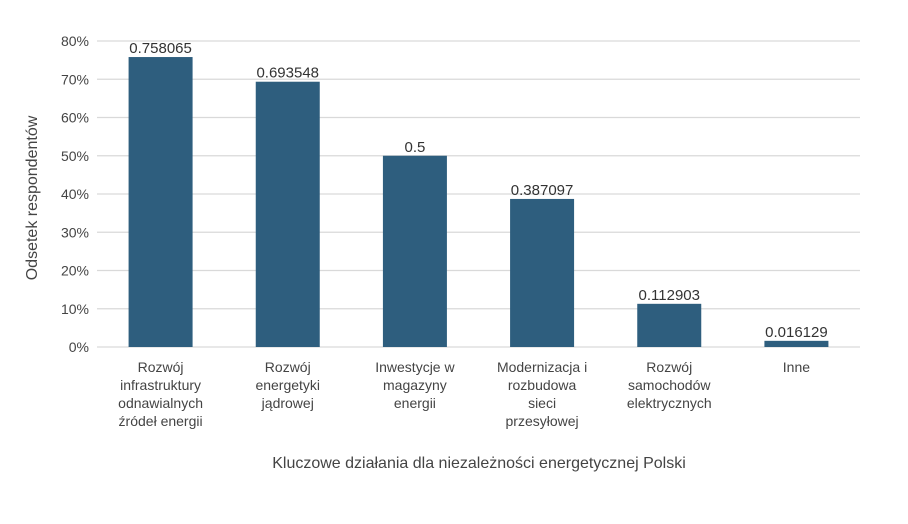 The width and height of the screenshot is (908, 524). I want to click on y-tick-label: 20%, so click(75, 271).